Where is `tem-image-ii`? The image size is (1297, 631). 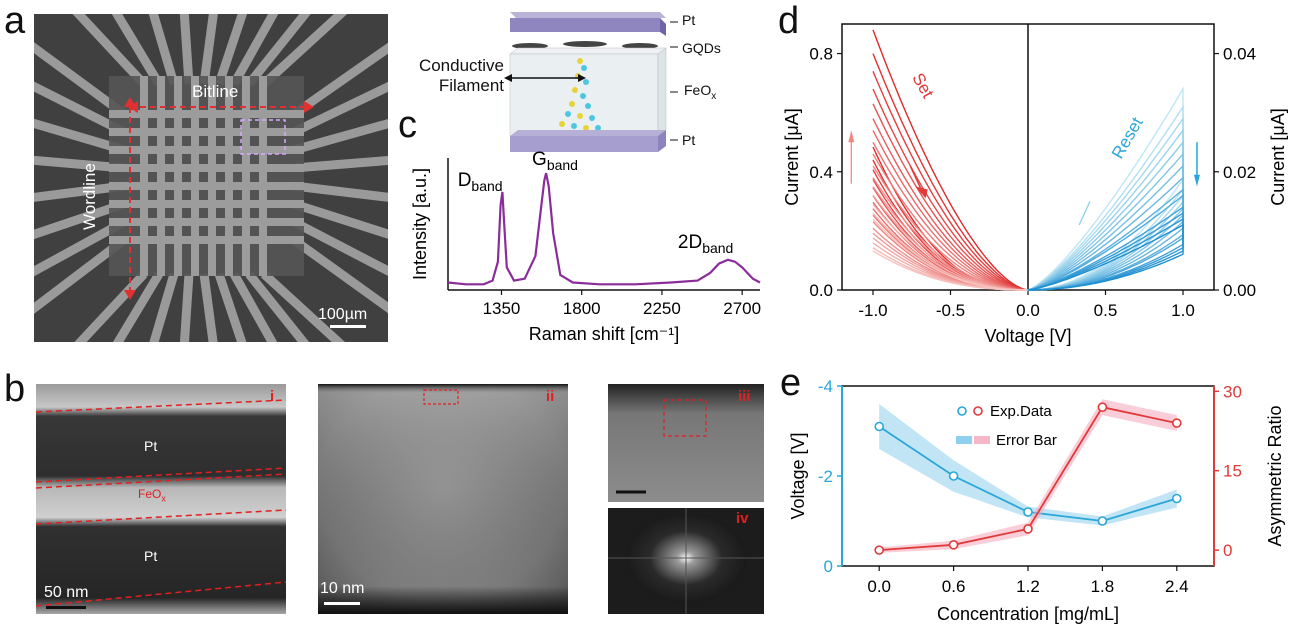
tem-image-ii is located at coordinates (443, 499).